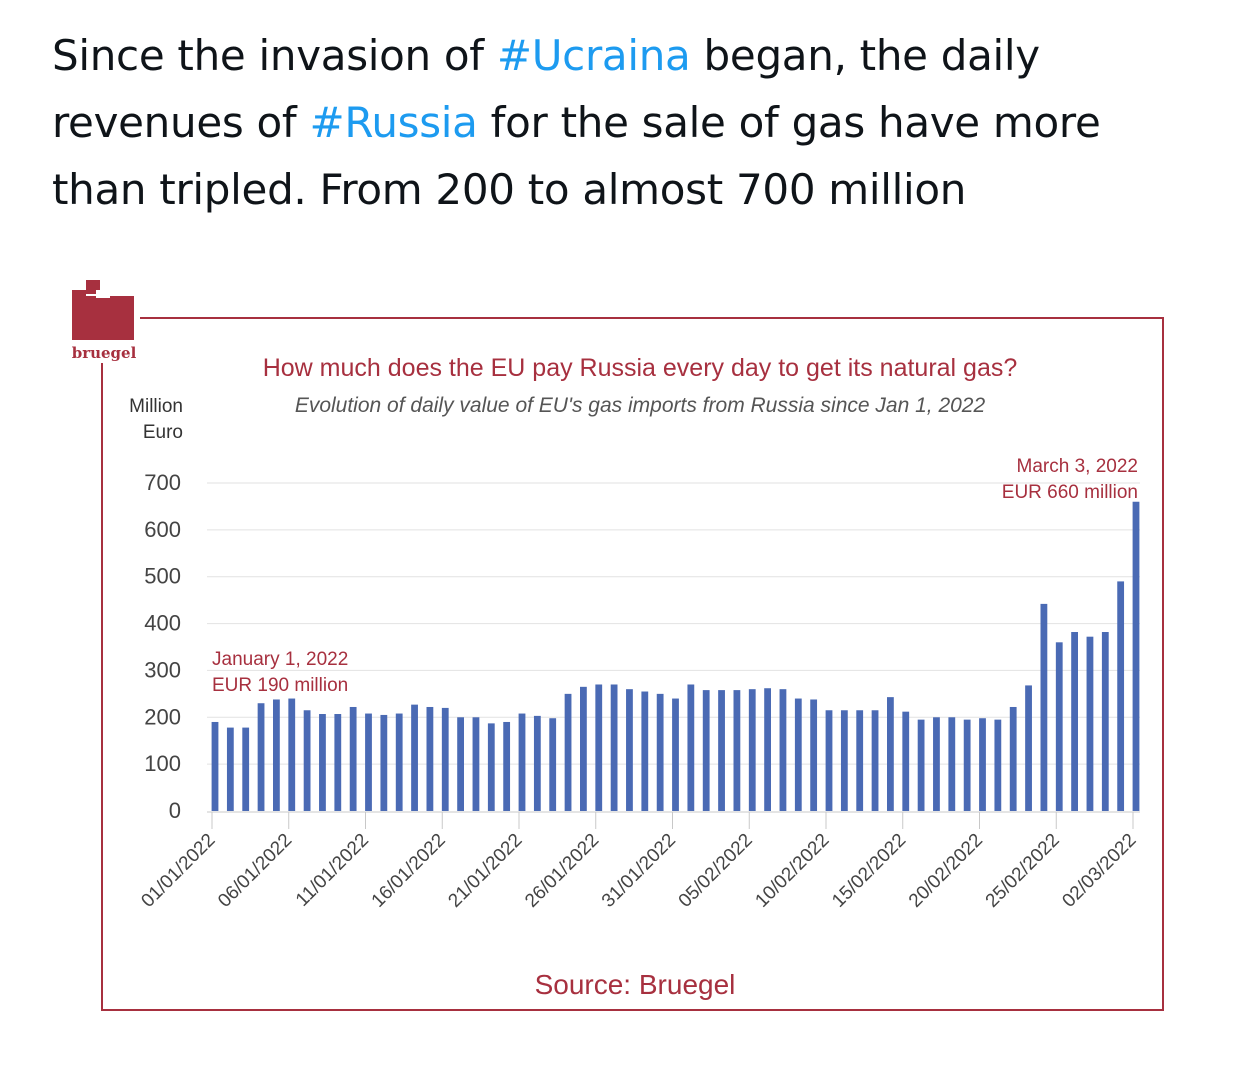 Image resolution: width=1240 pixels, height=1072 pixels. I want to click on x-tick-label: 26/01/2022, so click(562, 871).